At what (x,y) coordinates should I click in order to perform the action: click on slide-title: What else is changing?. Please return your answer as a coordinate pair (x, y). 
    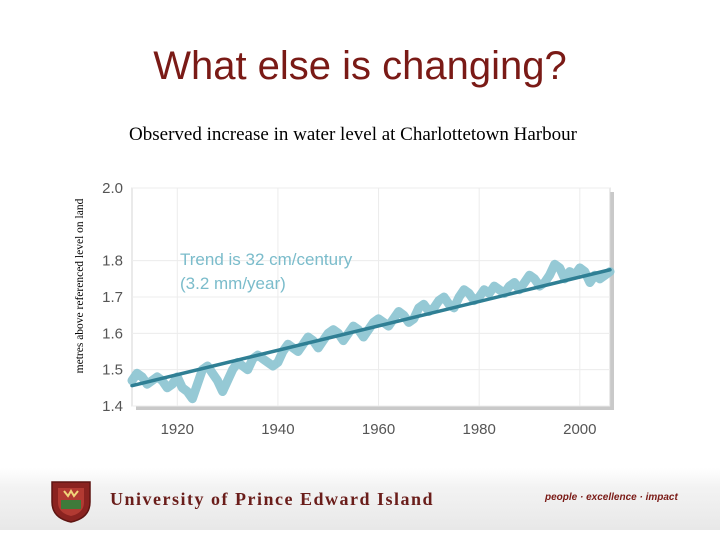
    Looking at the image, I should click on (360, 66).